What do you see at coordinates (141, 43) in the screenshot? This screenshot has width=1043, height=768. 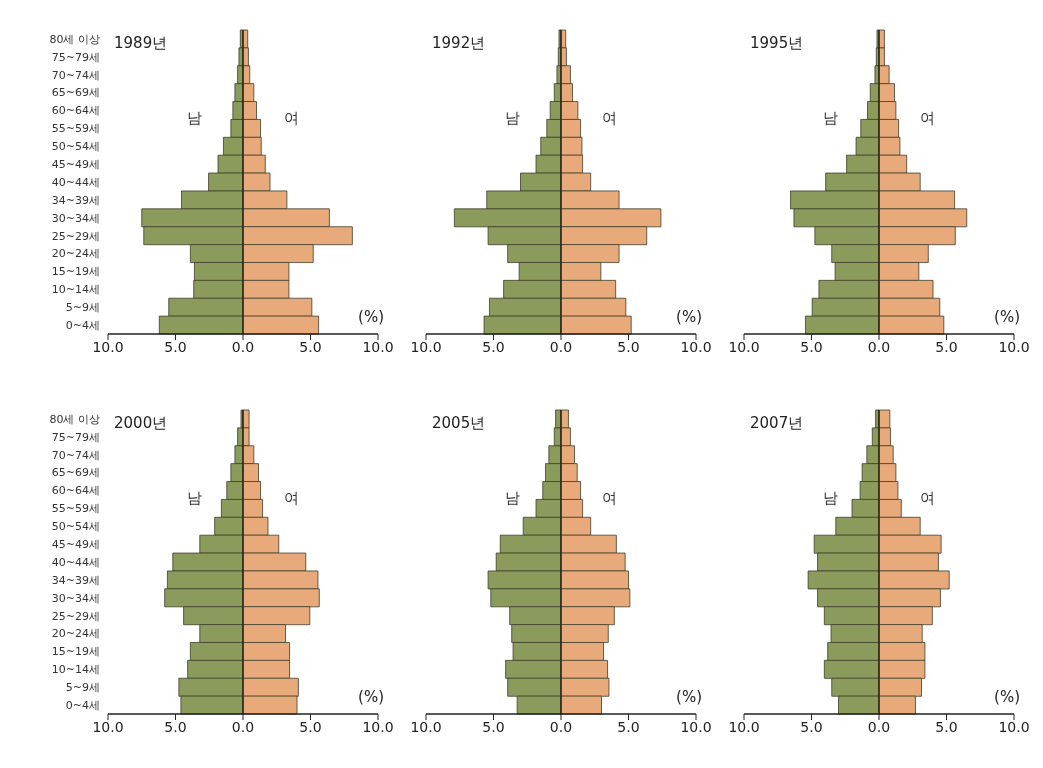 I see `chart-title: 1989년` at bounding box center [141, 43].